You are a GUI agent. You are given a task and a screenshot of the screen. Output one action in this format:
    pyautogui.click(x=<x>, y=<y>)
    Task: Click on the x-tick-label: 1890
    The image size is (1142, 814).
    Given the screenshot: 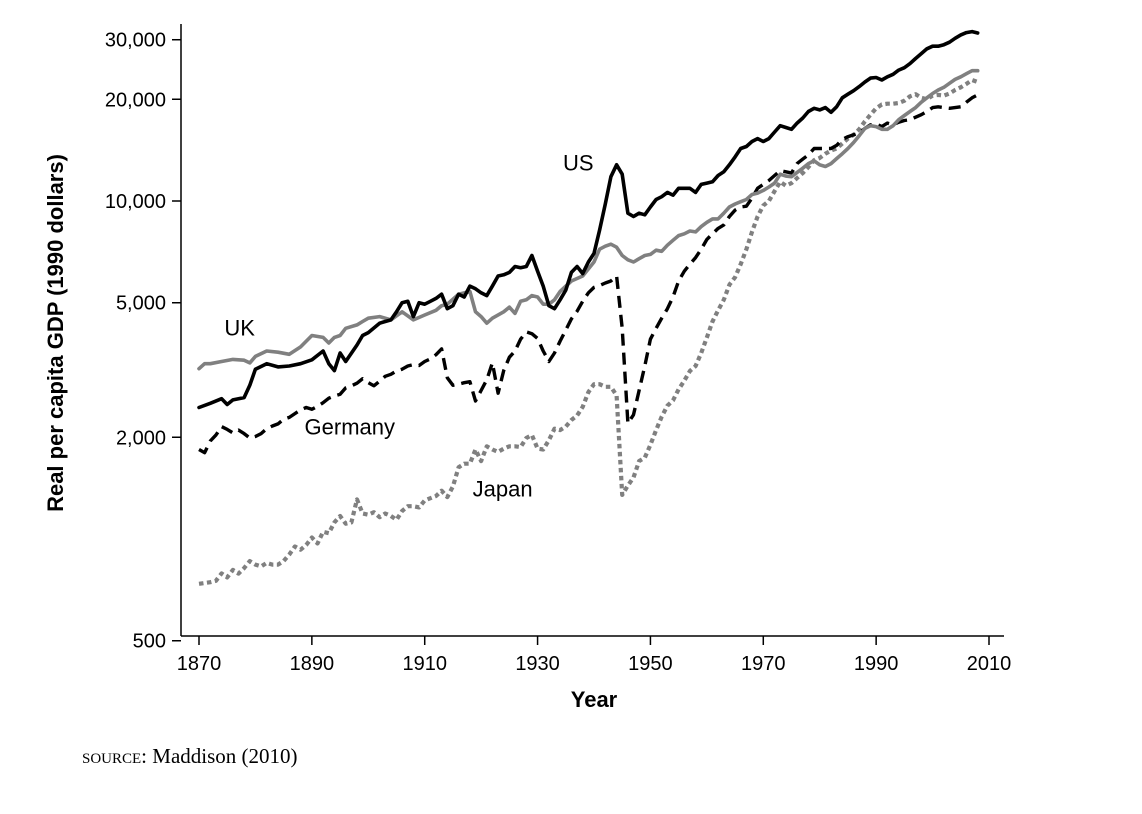 What is the action you would take?
    pyautogui.click(x=312, y=664)
    